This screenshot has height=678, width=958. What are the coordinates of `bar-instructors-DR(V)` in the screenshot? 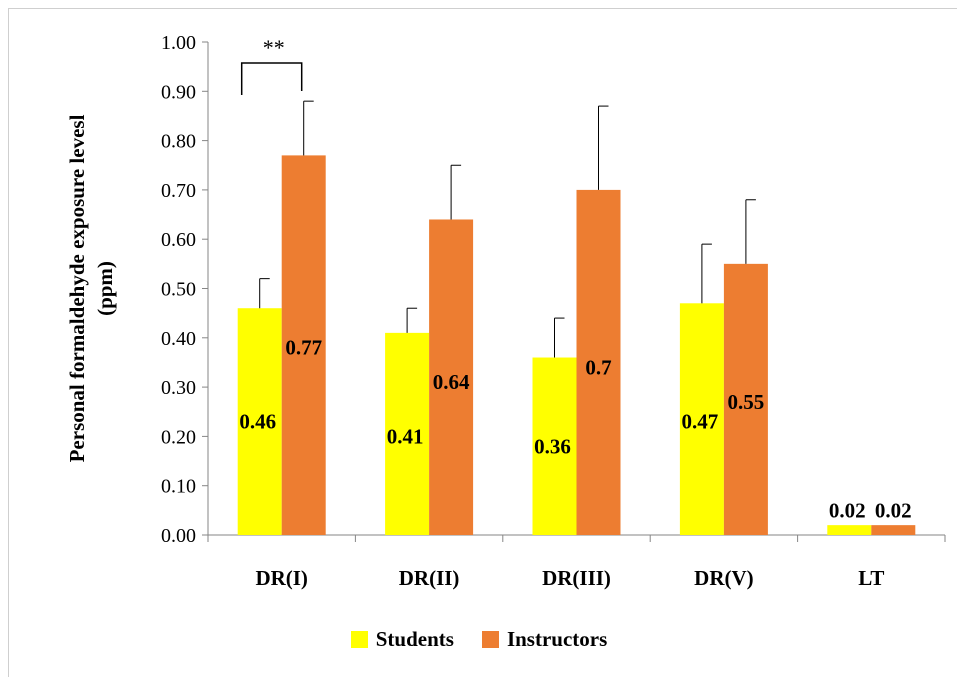 It's located at (745, 399).